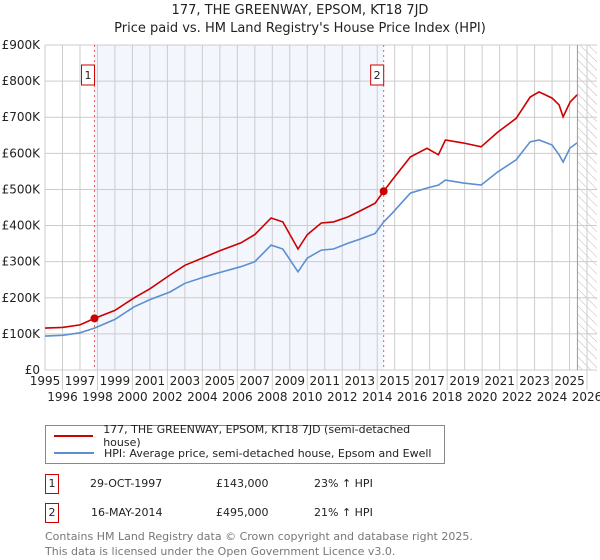 This screenshot has height=560, width=600. What do you see at coordinates (359, 381) in the screenshot?
I see `x-tick-label: 2013` at bounding box center [359, 381].